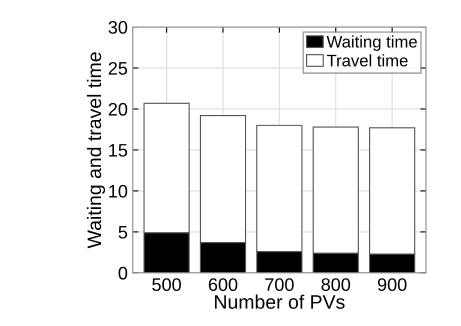  Describe the element at coordinates (118, 27) in the screenshot. I see `y-tick-label: 30` at that location.